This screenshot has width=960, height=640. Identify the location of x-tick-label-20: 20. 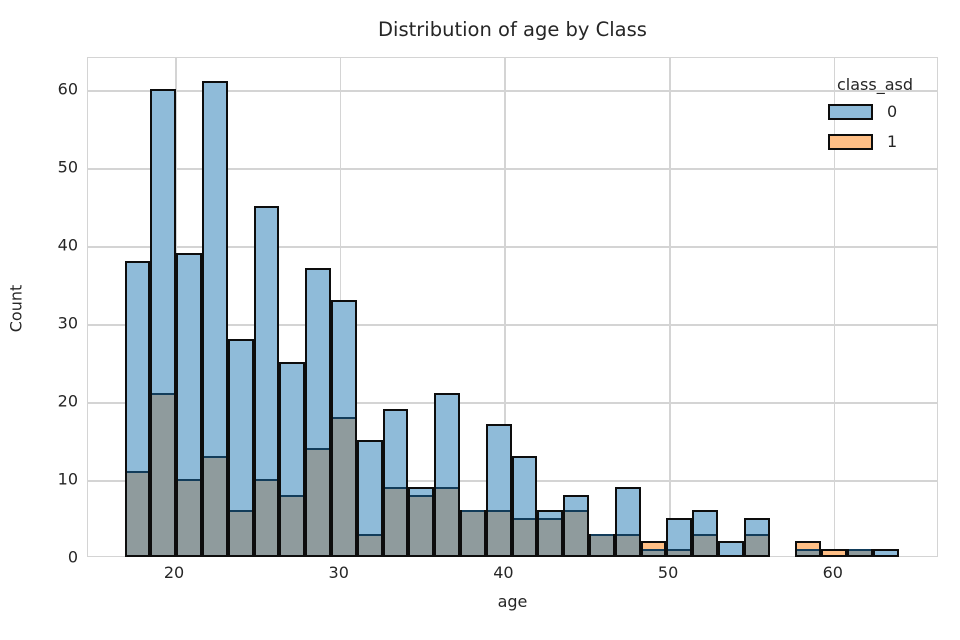
(174, 572).